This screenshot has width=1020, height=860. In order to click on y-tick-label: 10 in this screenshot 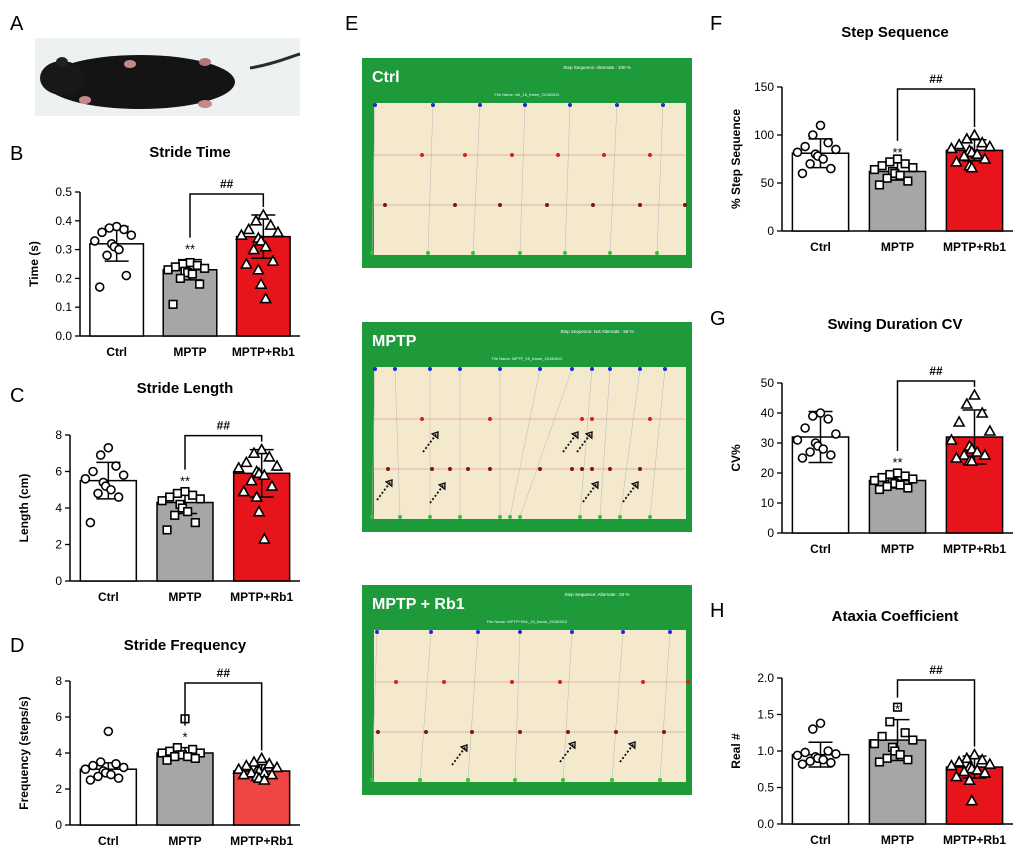, I will do `click(768, 503)`.